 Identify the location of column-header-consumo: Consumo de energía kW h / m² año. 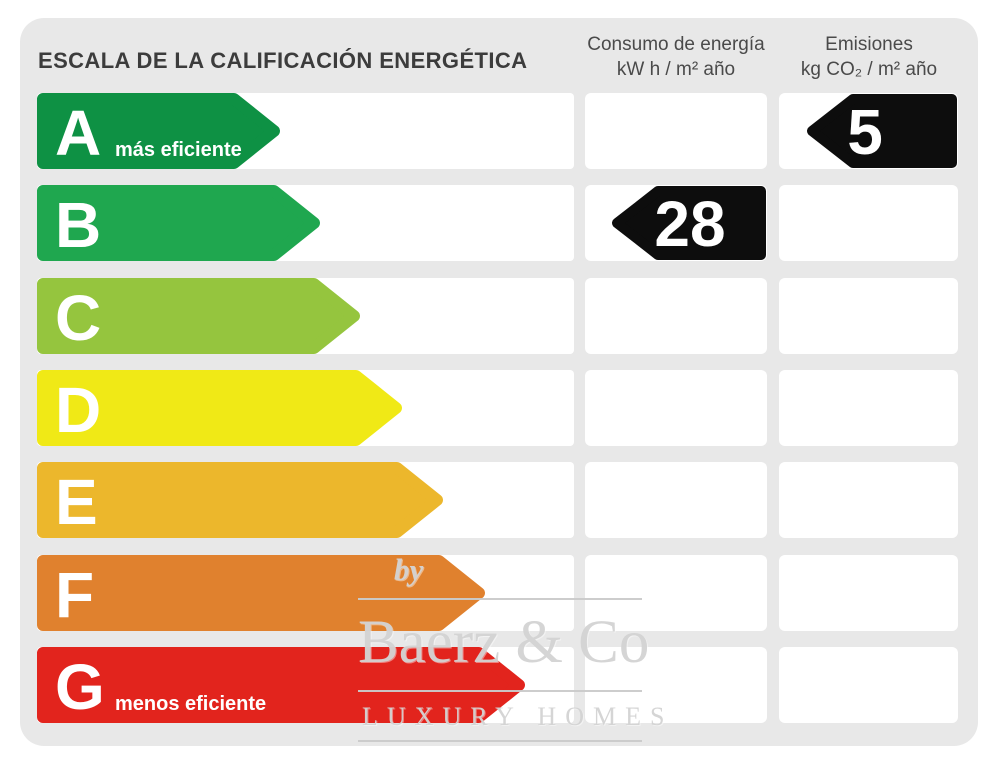
(676, 57).